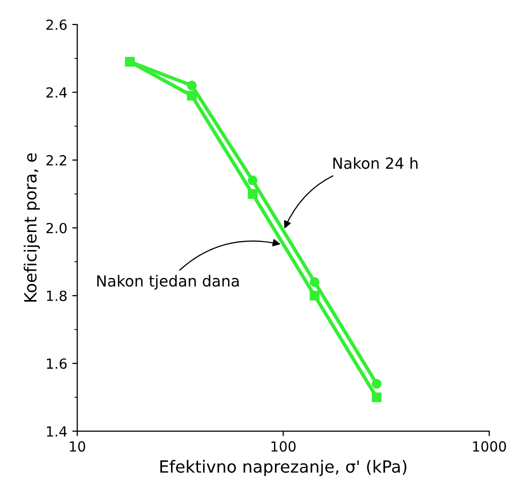  Describe the element at coordinates (168, 282) in the screenshot. I see `annotation: Nakon tjedan dana` at that location.